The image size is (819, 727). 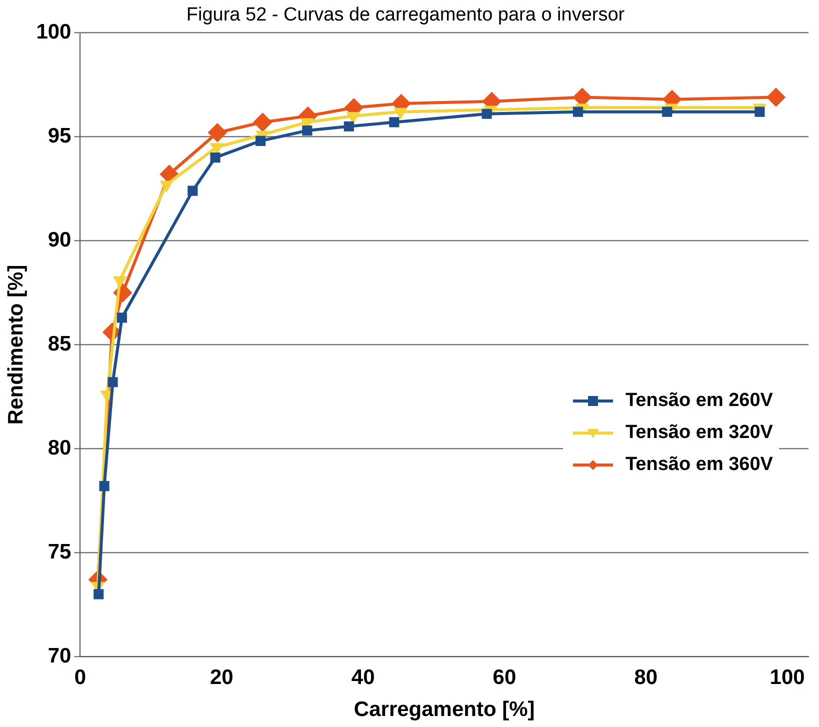 I want to click on x-tick-label: 80, so click(x=646, y=677).